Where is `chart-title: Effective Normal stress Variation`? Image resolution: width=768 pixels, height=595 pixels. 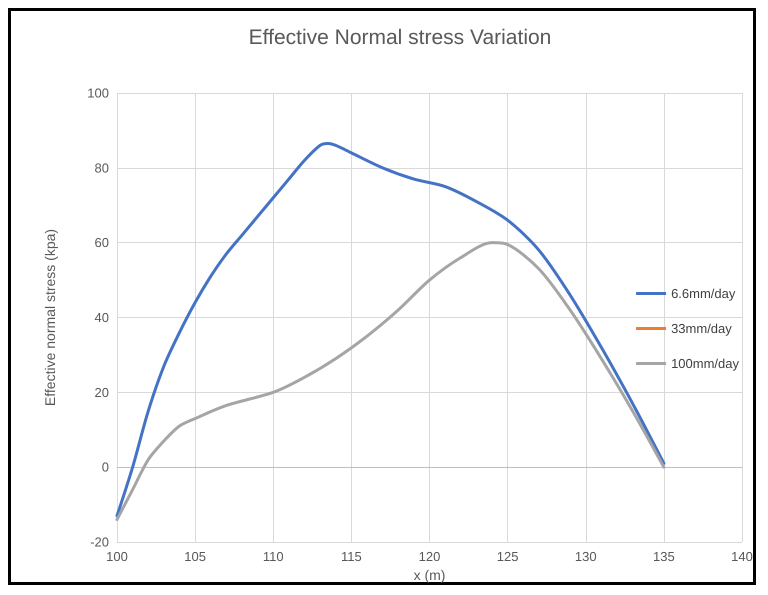 chart-title: Effective Normal stress Variation is located at coordinates (400, 37).